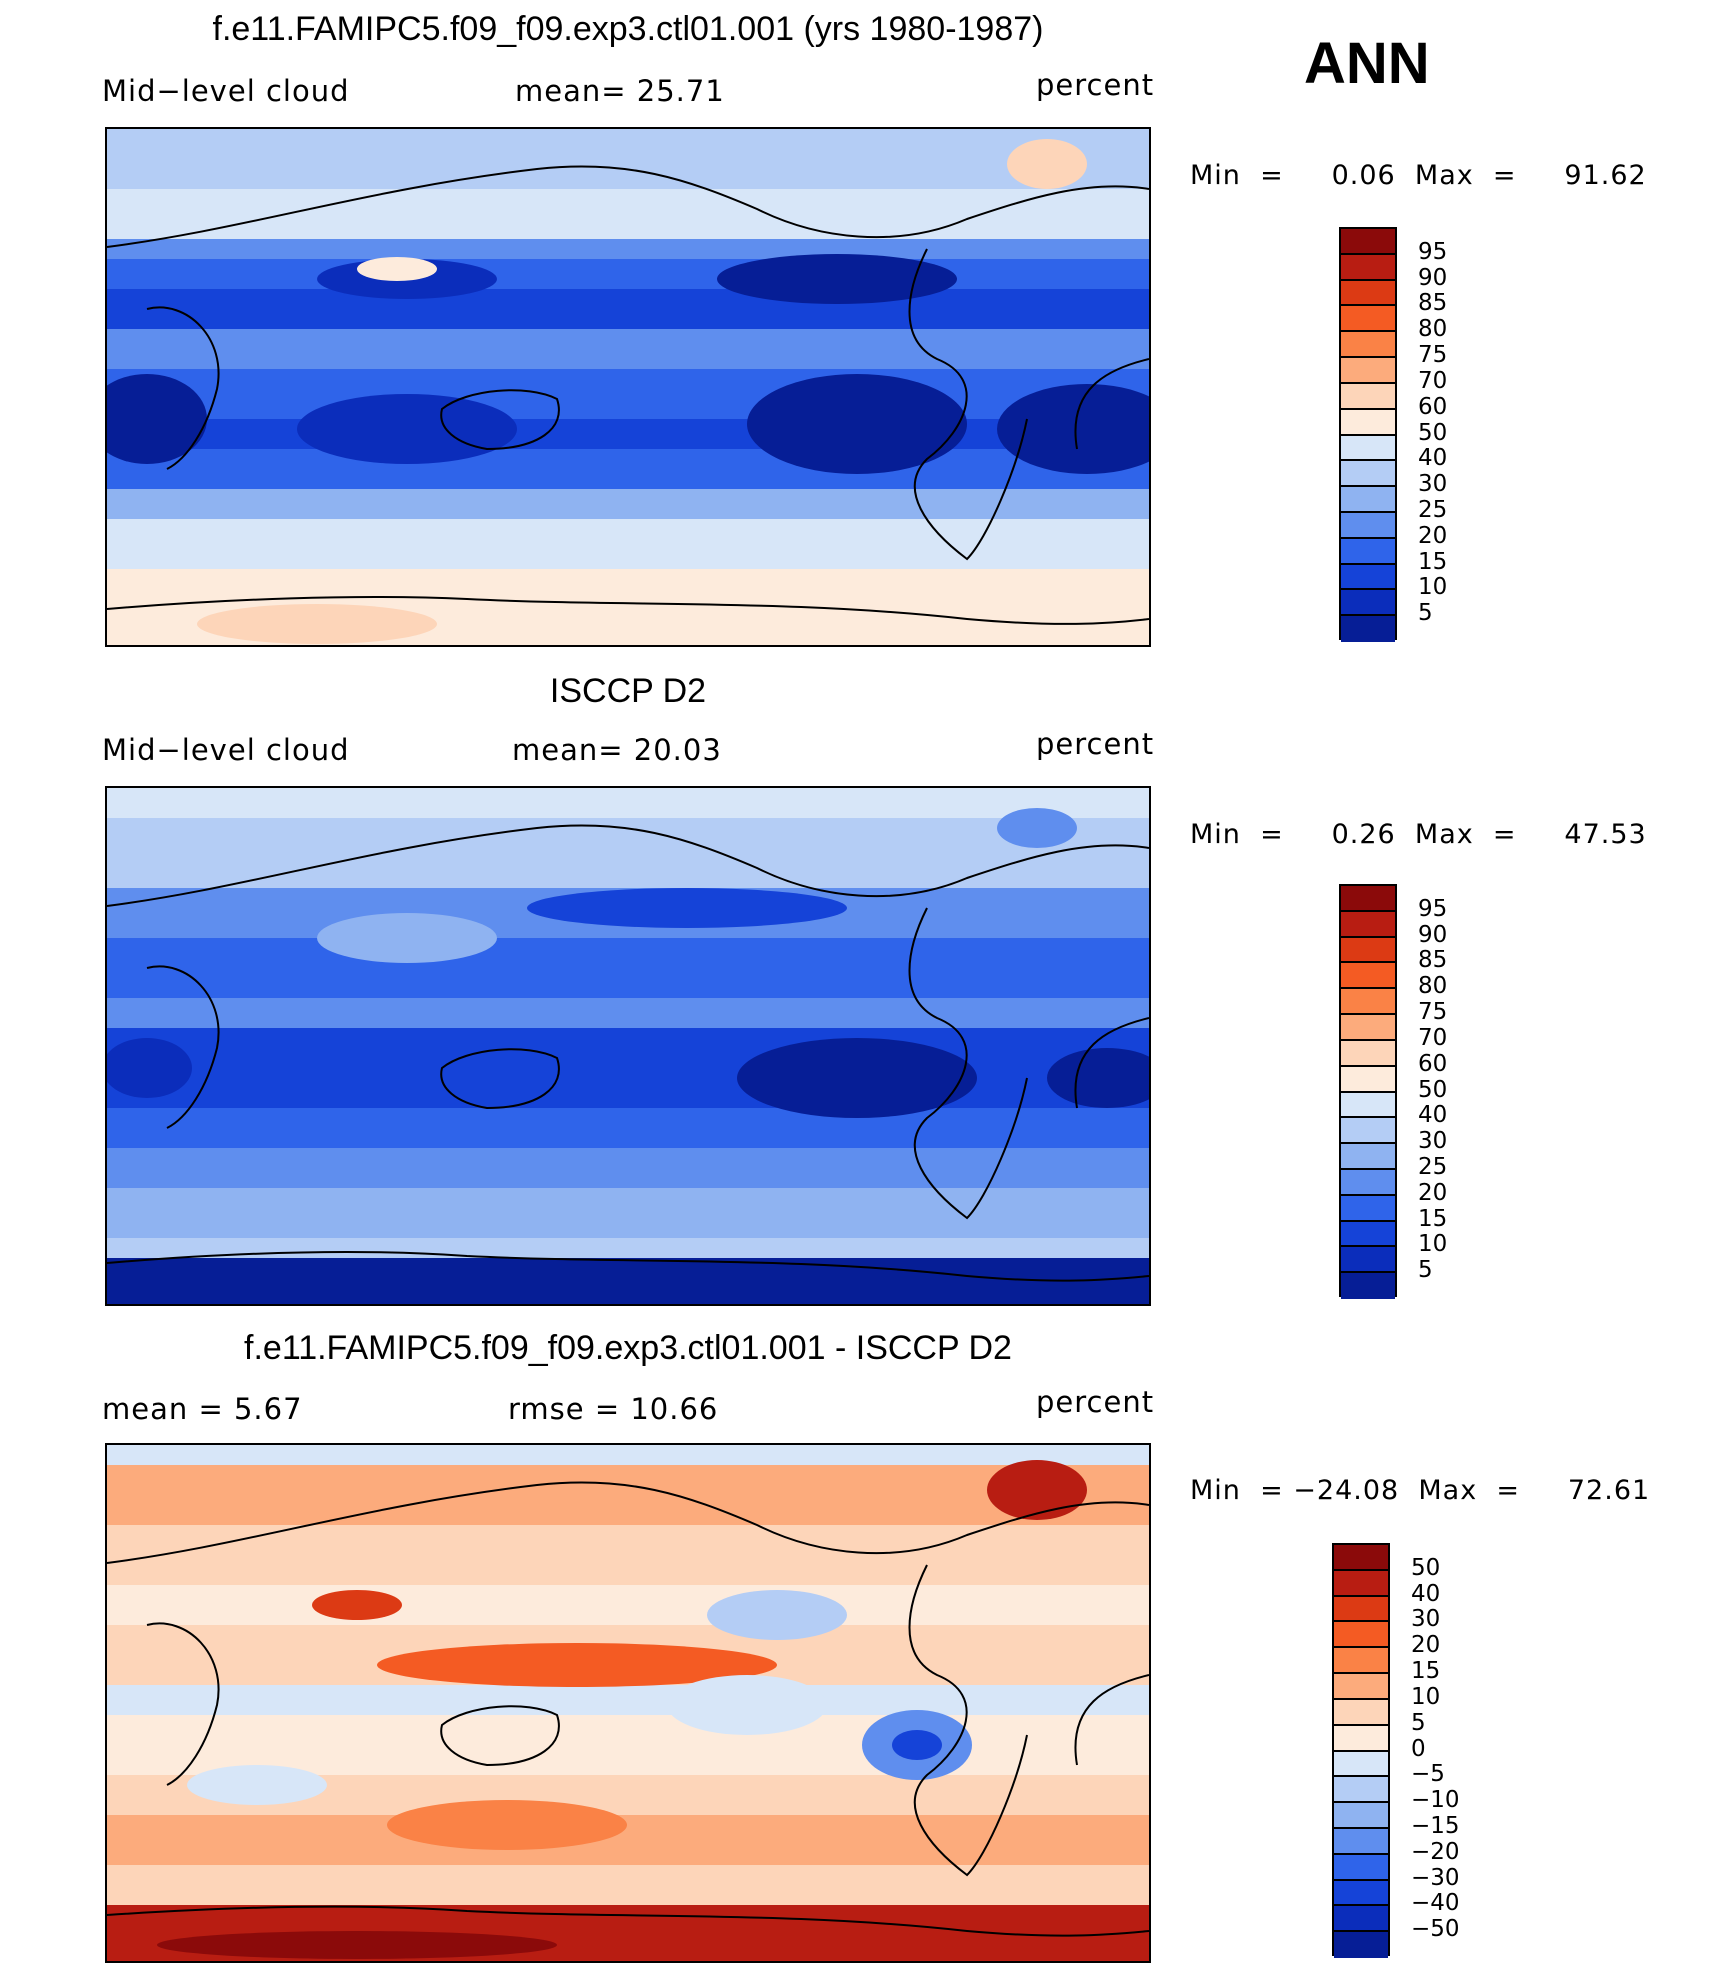 Image resolution: width=1710 pixels, height=1969 pixels. What do you see at coordinates (1435, 1851) in the screenshot?
I see `colorbar-tick-label: −20` at bounding box center [1435, 1851].